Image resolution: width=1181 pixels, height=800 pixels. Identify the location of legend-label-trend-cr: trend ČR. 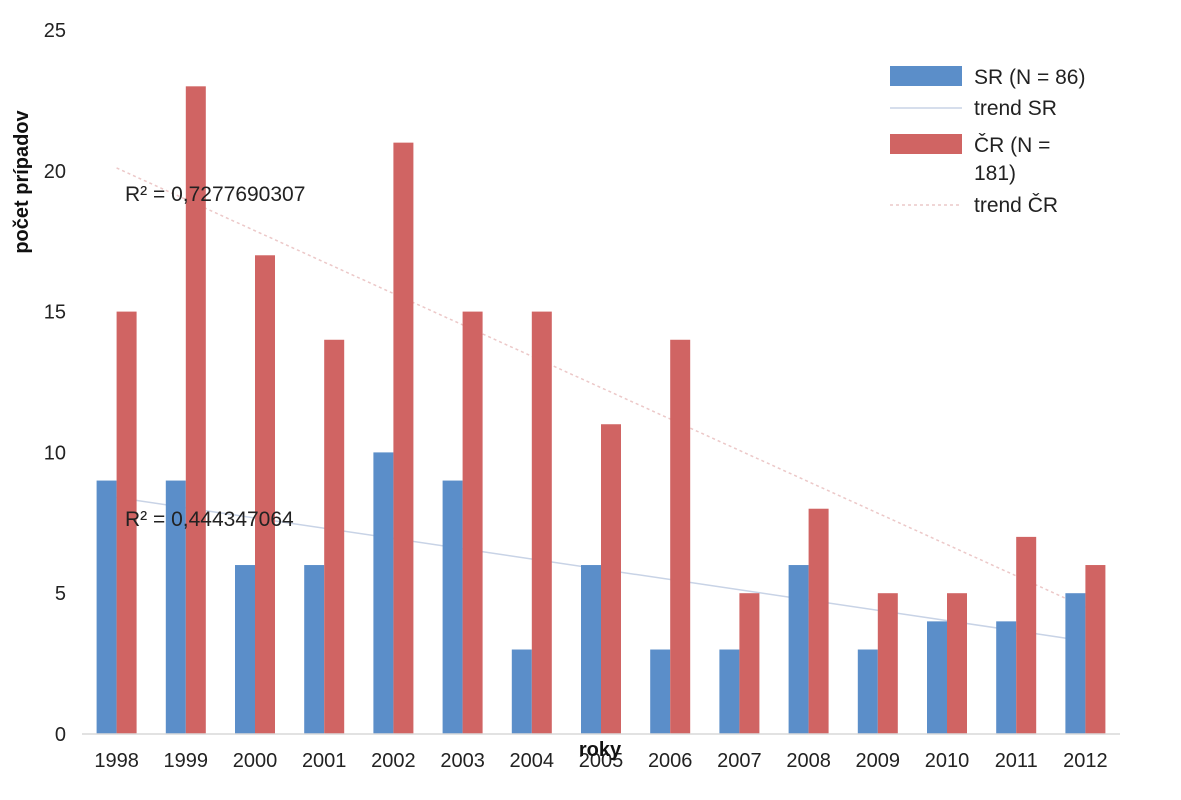
(1016, 205).